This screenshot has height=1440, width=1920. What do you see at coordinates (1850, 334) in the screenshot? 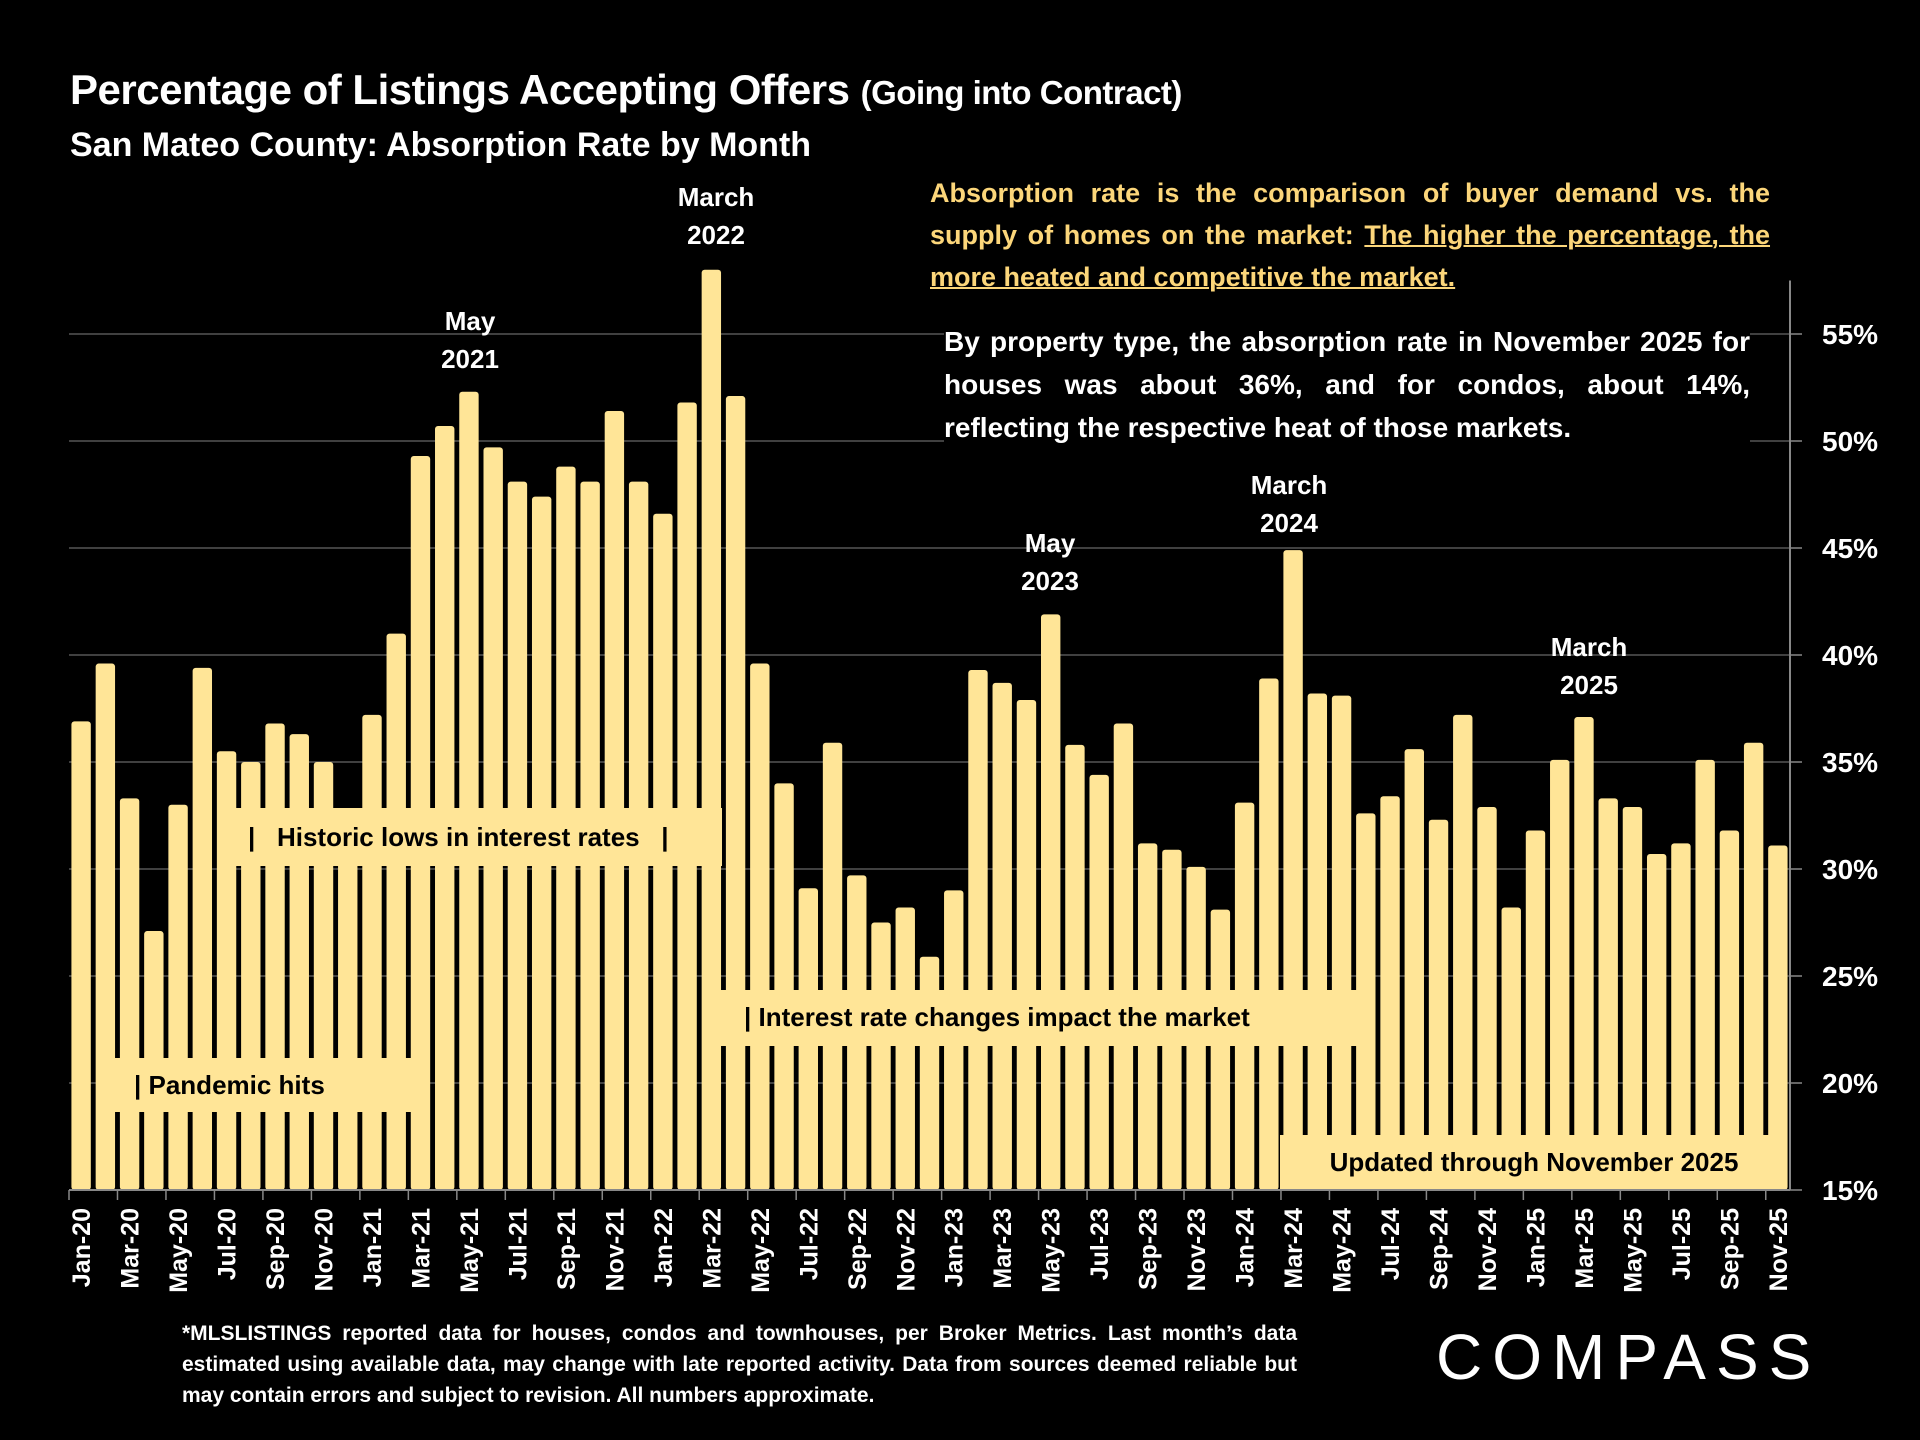
I see `y-tick-label: 55%` at bounding box center [1850, 334].